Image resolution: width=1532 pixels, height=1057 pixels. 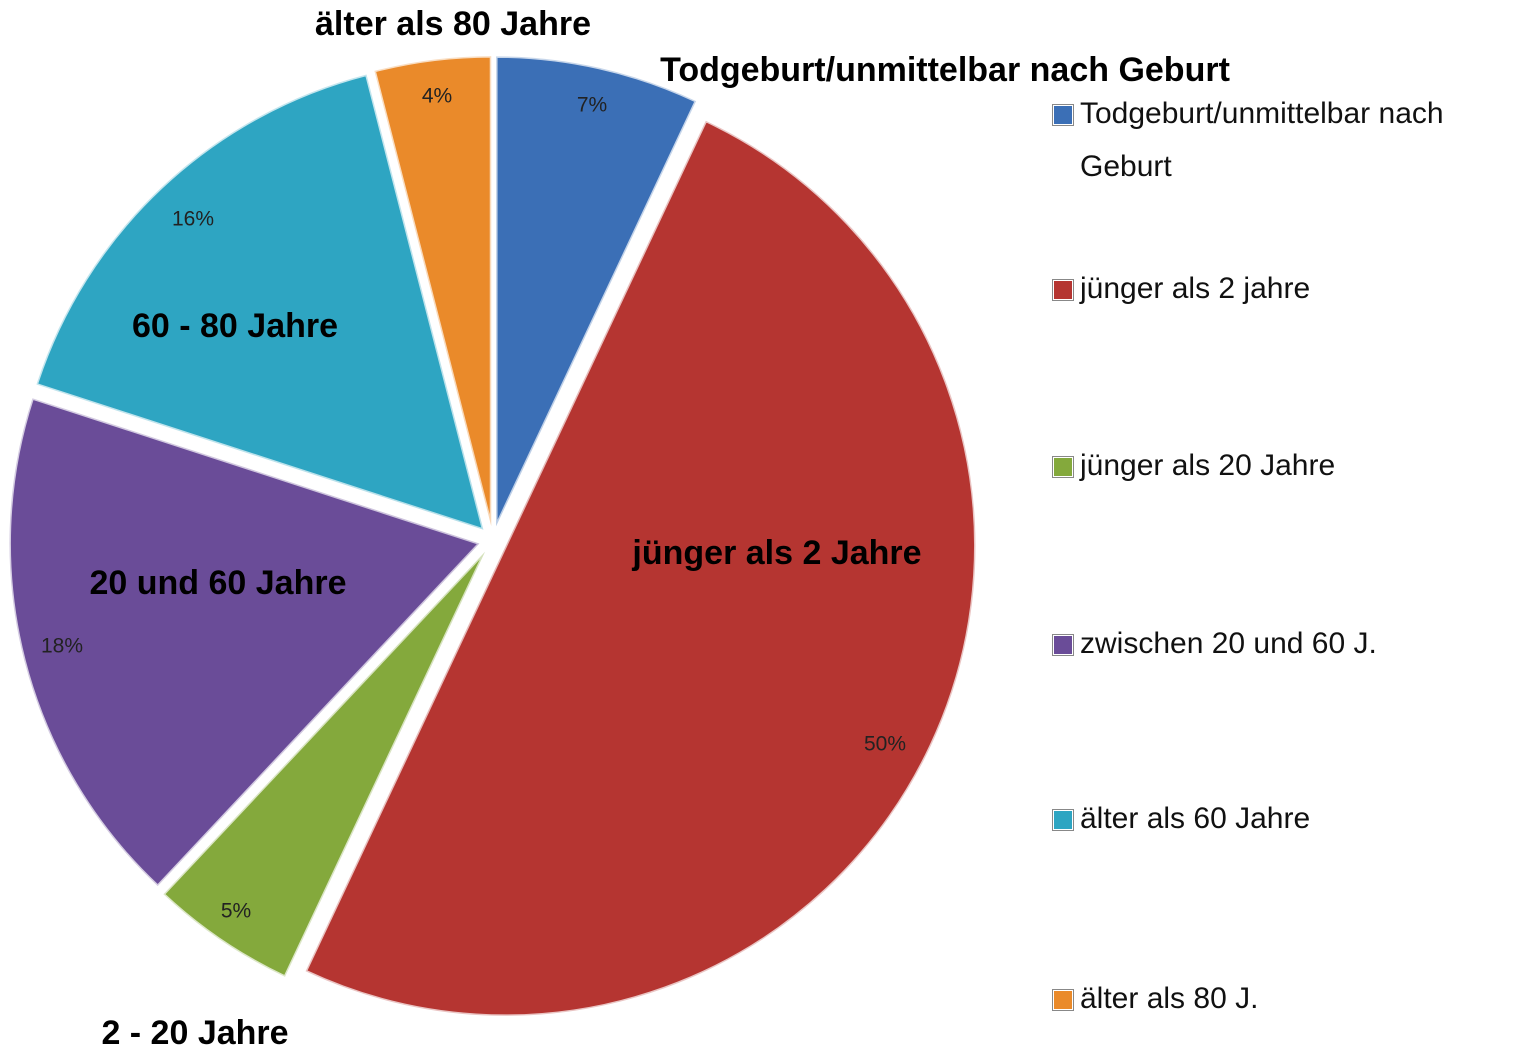 I want to click on data-label: 4%, so click(x=437, y=96).